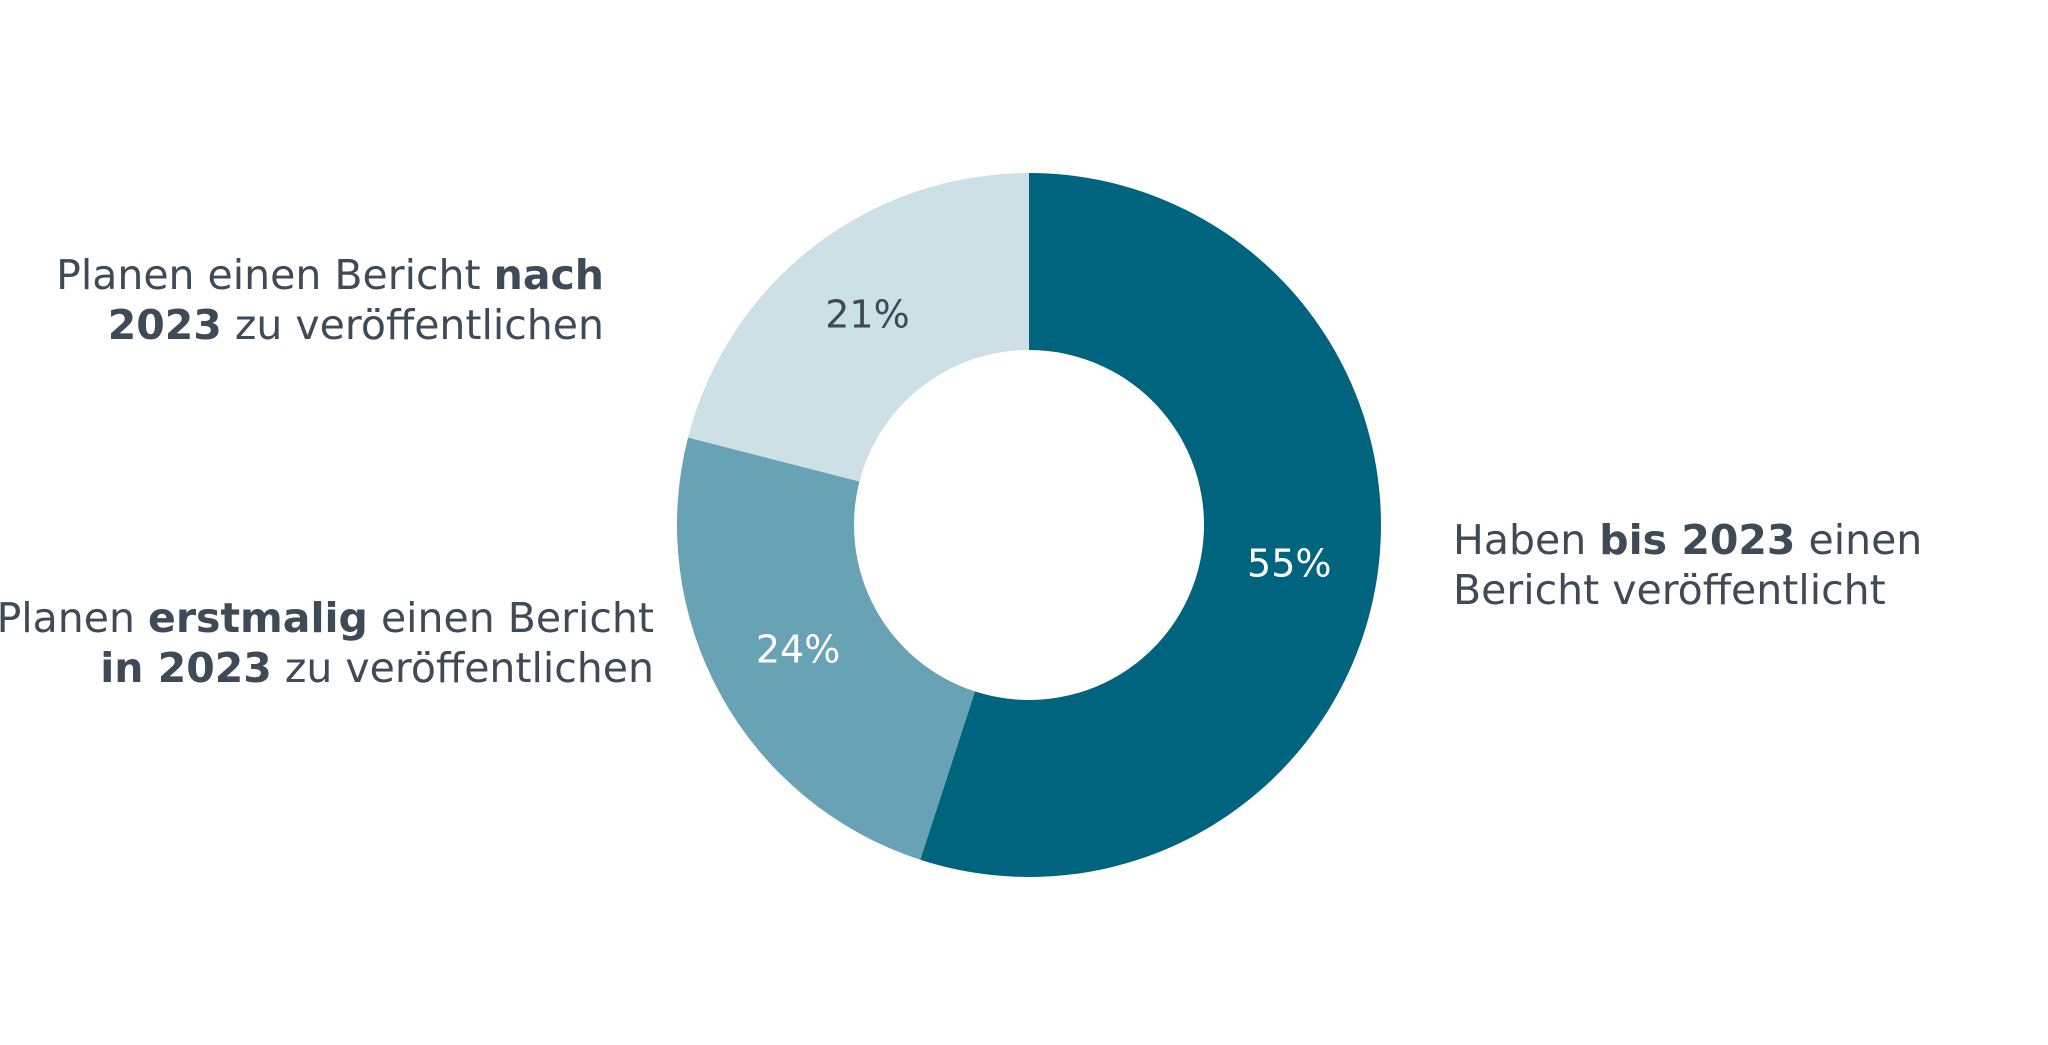 The width and height of the screenshot is (2048, 1045). What do you see at coordinates (549, 275) in the screenshot?
I see `label-run: nach` at bounding box center [549, 275].